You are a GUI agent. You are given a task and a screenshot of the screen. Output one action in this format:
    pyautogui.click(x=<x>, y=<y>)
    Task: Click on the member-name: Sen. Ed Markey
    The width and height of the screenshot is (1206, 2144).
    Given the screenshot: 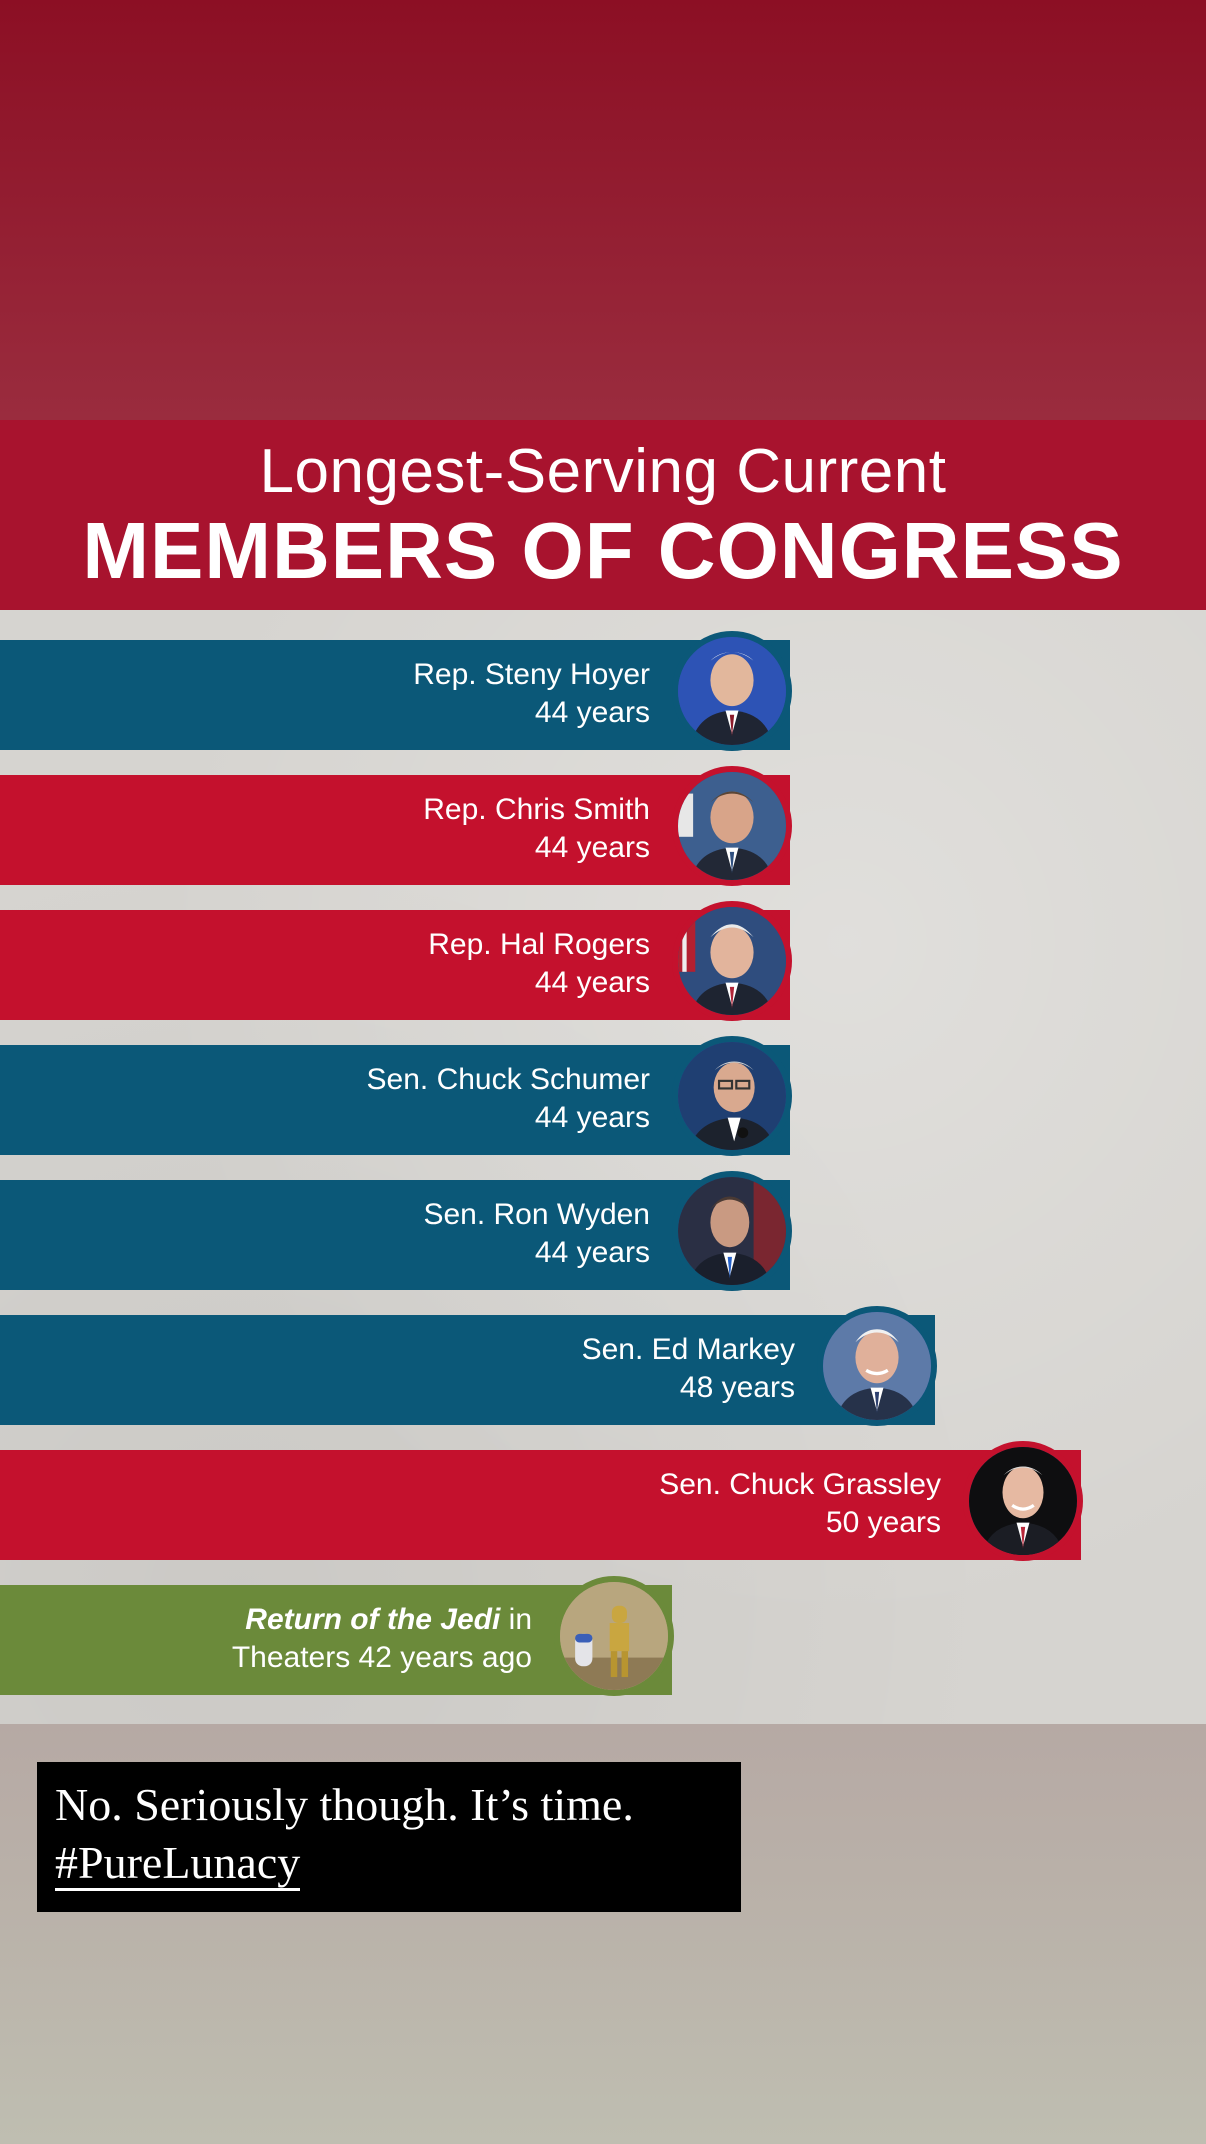 What is the action you would take?
    pyautogui.click(x=688, y=1349)
    